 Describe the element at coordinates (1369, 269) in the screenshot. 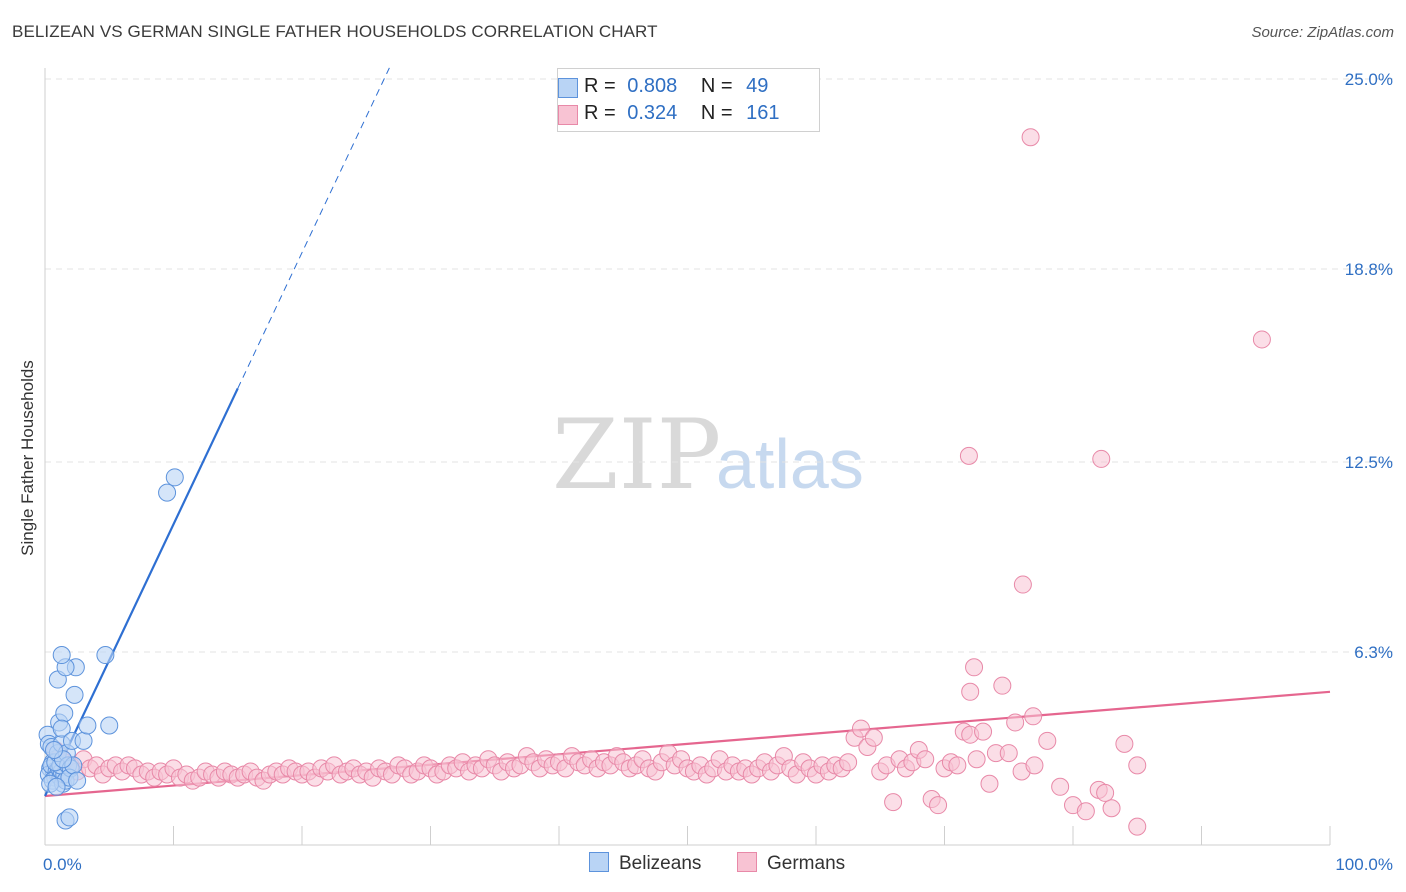

I see `y-tick-label: 18.8%` at that location.